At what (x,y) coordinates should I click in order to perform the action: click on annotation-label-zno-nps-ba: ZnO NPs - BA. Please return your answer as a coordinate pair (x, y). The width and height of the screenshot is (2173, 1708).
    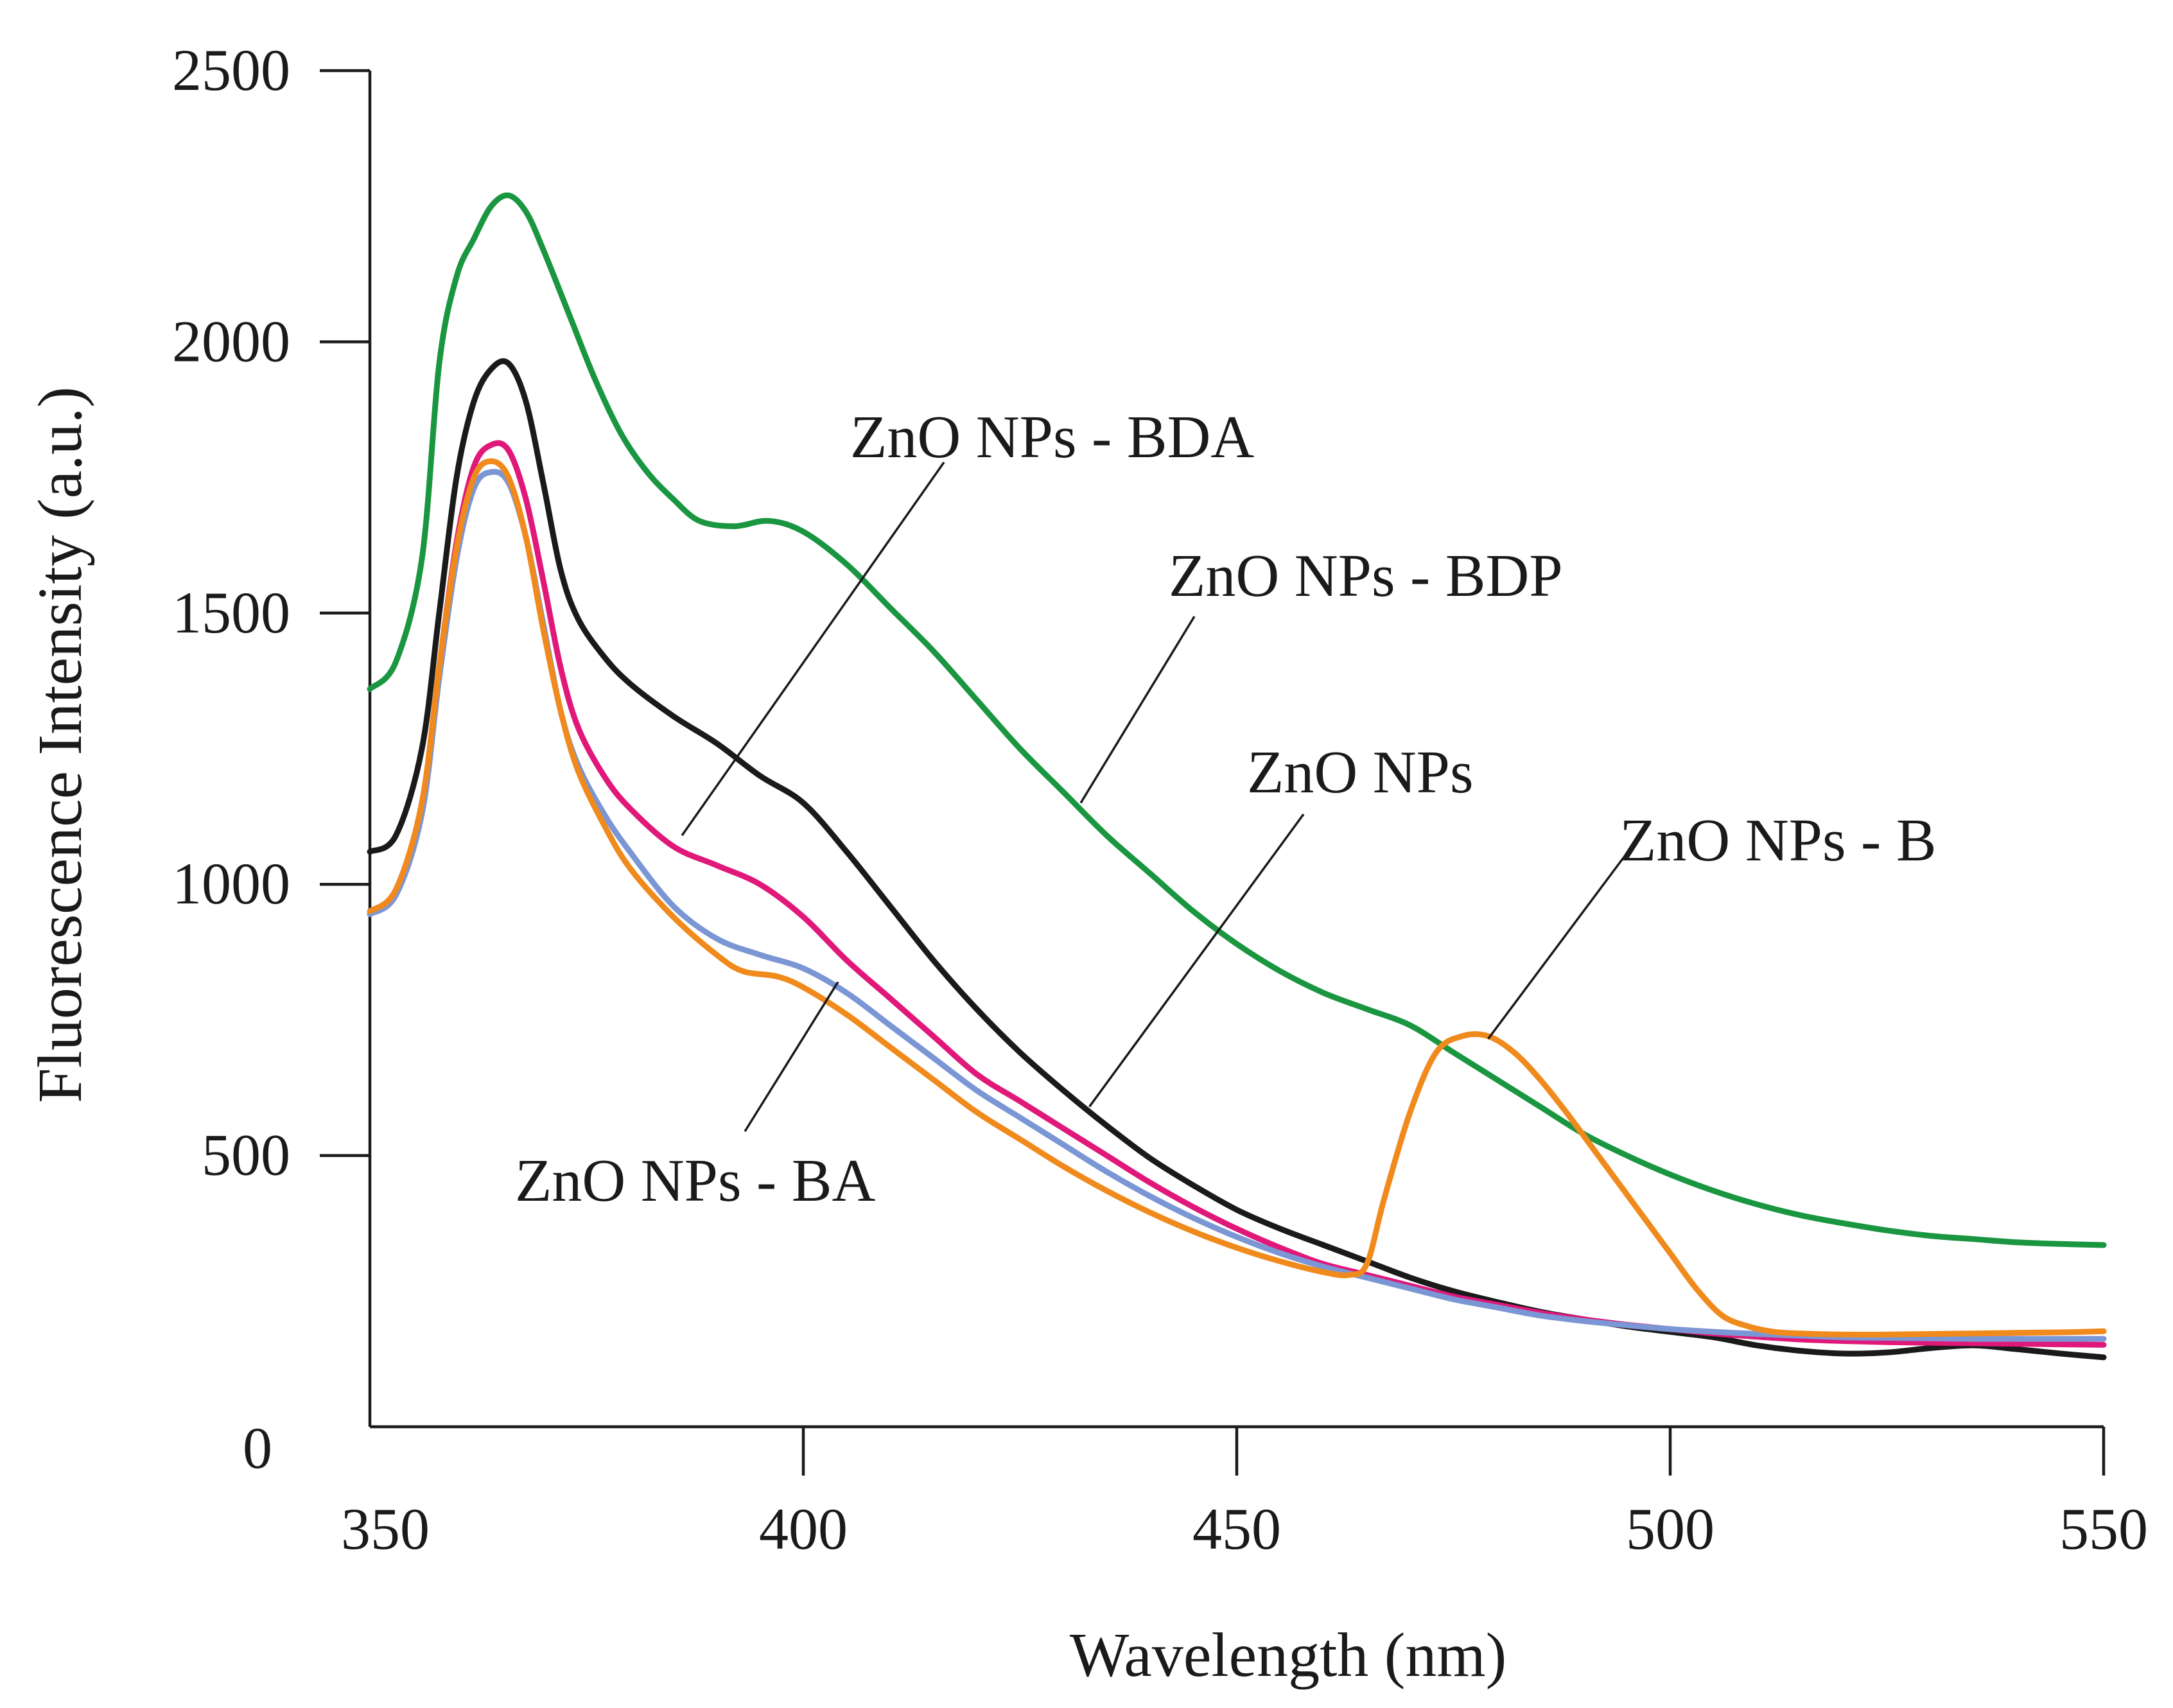
    Looking at the image, I should click on (695, 1180).